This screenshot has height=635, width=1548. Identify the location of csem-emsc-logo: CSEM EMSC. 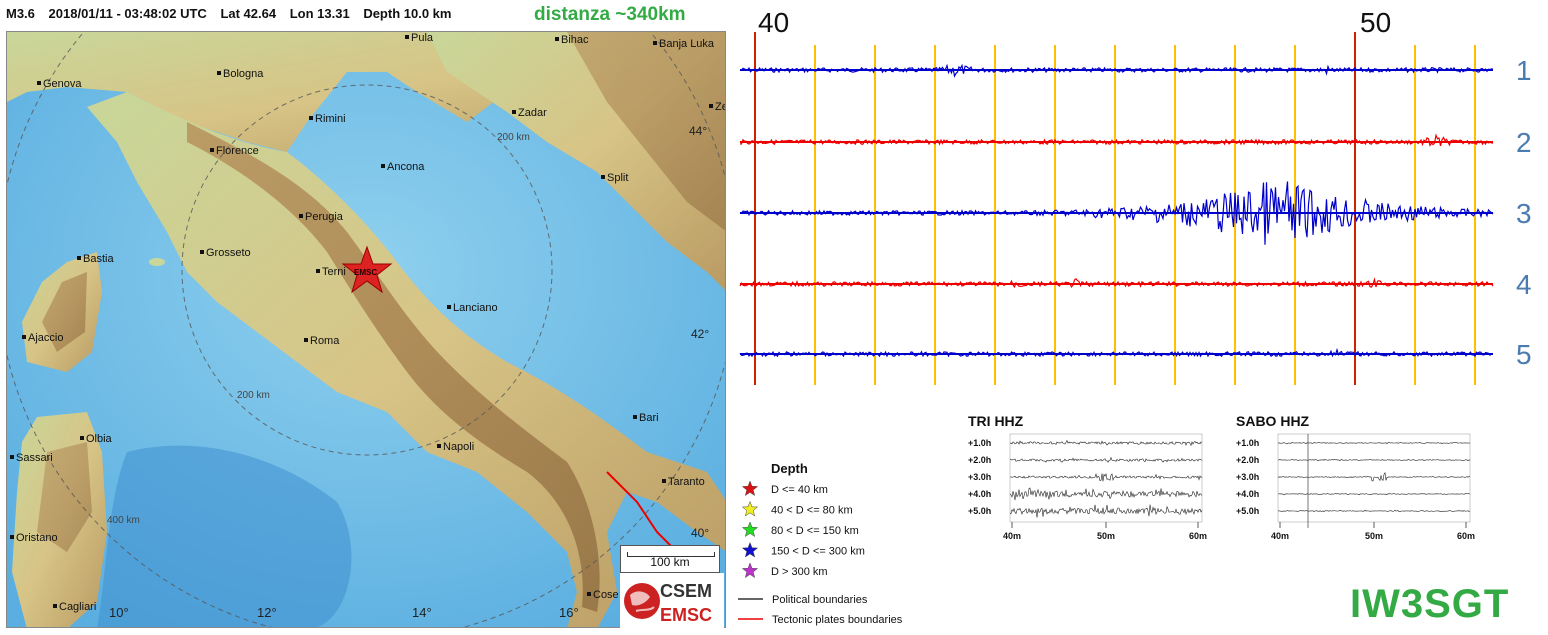
(672, 601).